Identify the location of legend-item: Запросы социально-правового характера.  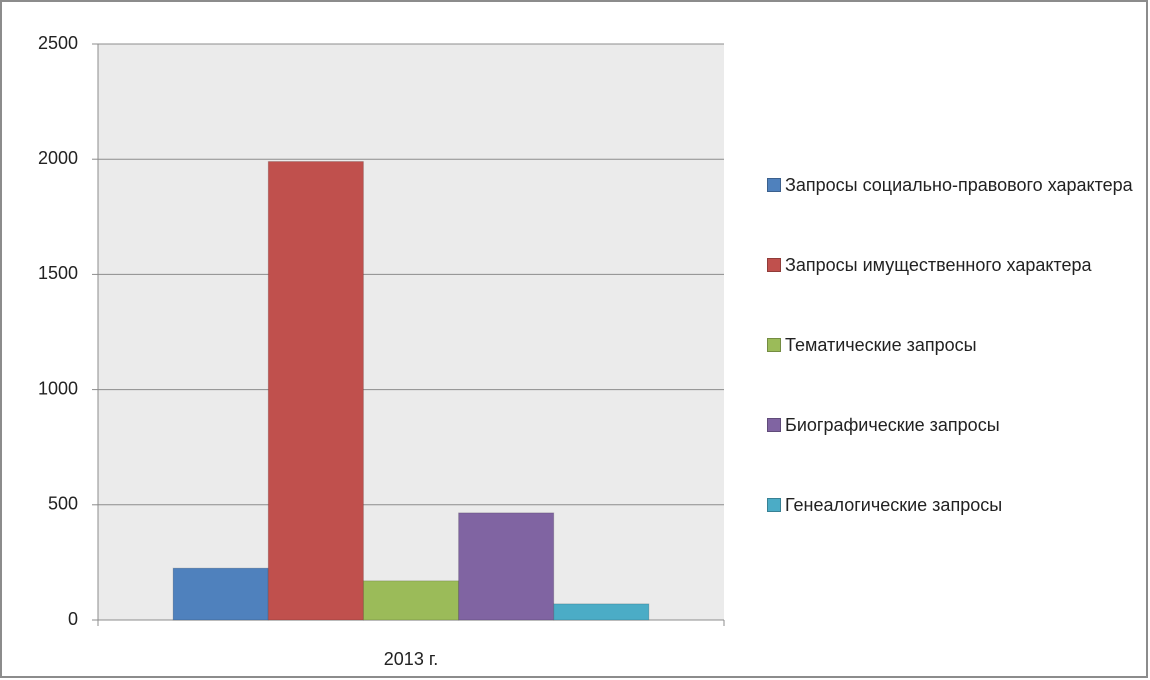
(954, 185).